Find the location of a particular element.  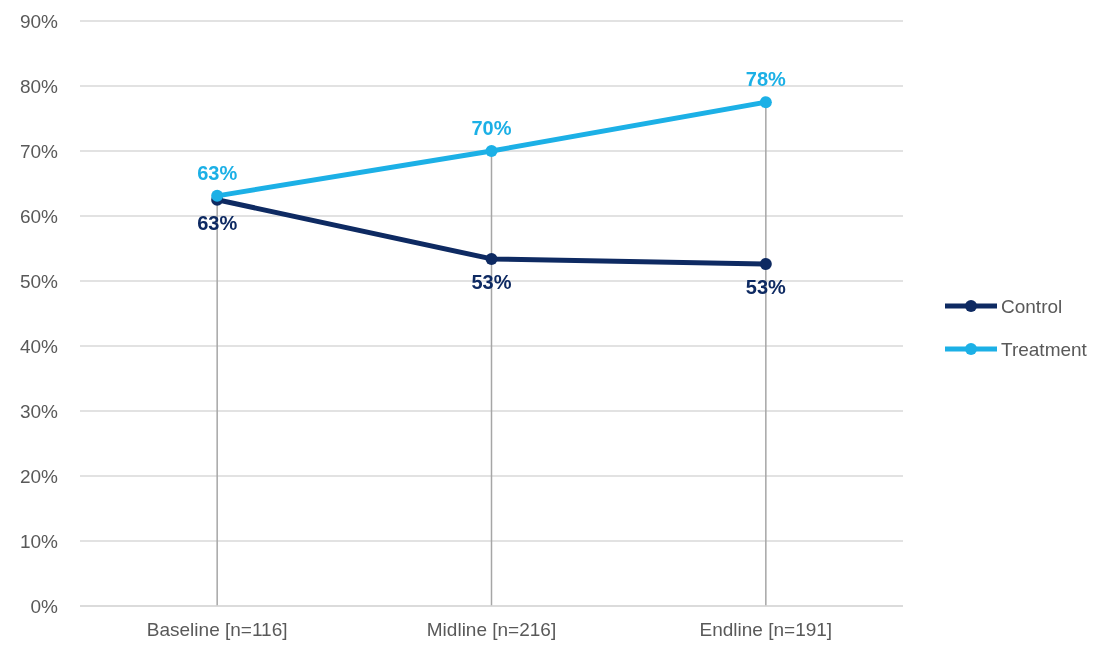

x-tick-label: Midline [n=216] is located at coordinates (491, 629).